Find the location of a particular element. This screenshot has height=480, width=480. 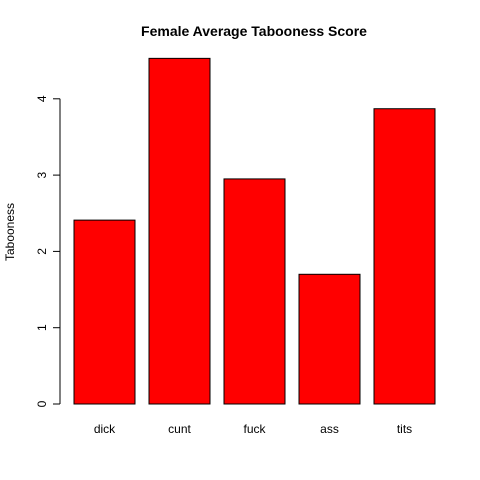

y-tick-label: 3 is located at coordinates (42, 174).